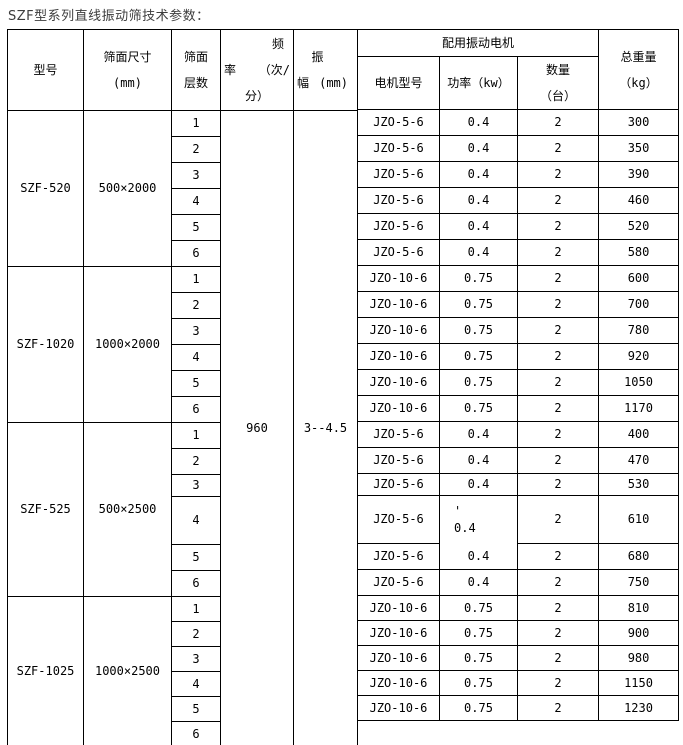 This screenshot has height=745, width=683. I want to click on motor-table-row: JZO-10-6 0.75 2 1230, so click(518, 708).